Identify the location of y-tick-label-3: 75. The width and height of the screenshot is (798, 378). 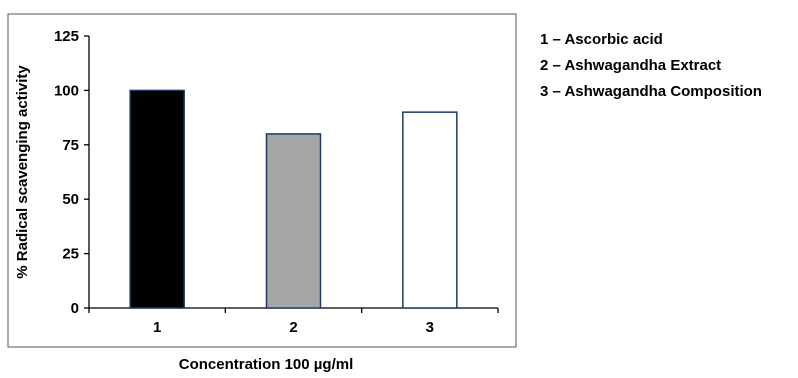
(70, 145).